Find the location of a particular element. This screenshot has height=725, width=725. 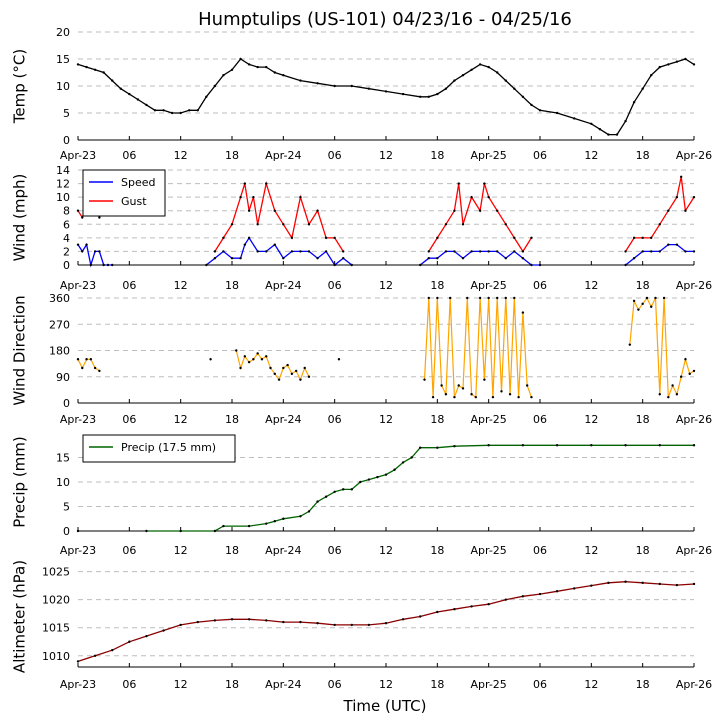

series-altimeter is located at coordinates (386, 621).